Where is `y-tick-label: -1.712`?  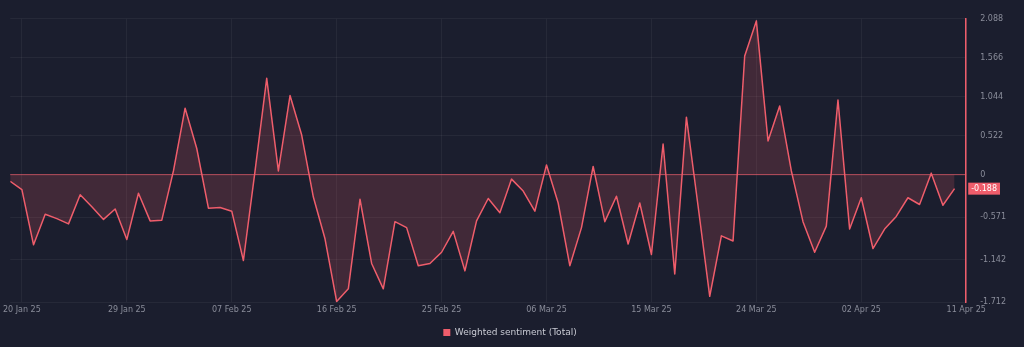
y-tick-label: -1.712 is located at coordinates (993, 302).